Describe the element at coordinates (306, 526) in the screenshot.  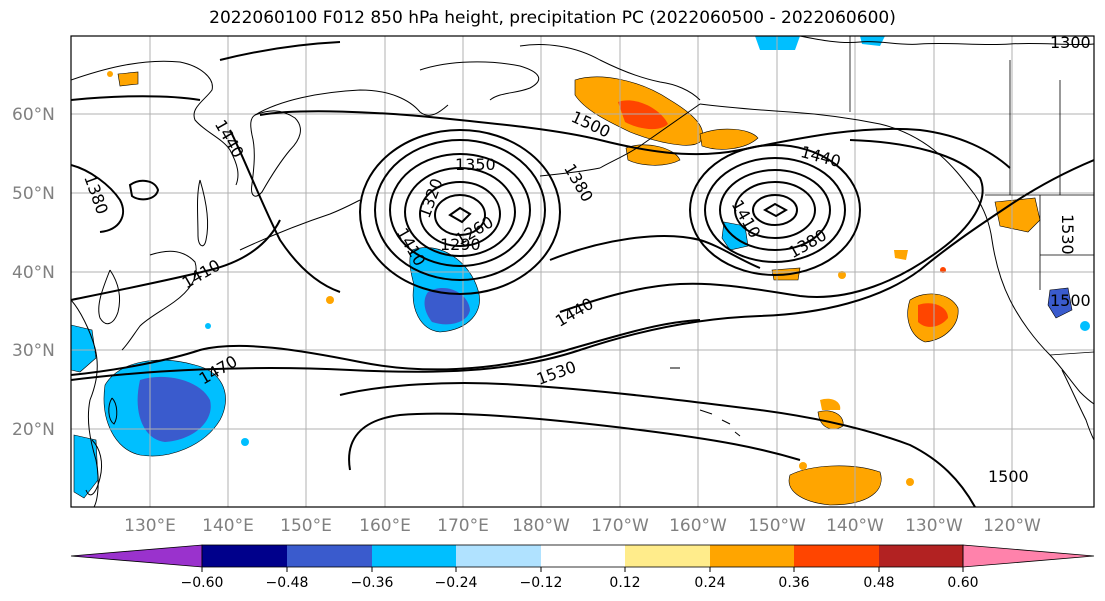
I see `lon-label-150e: 150°E` at that location.